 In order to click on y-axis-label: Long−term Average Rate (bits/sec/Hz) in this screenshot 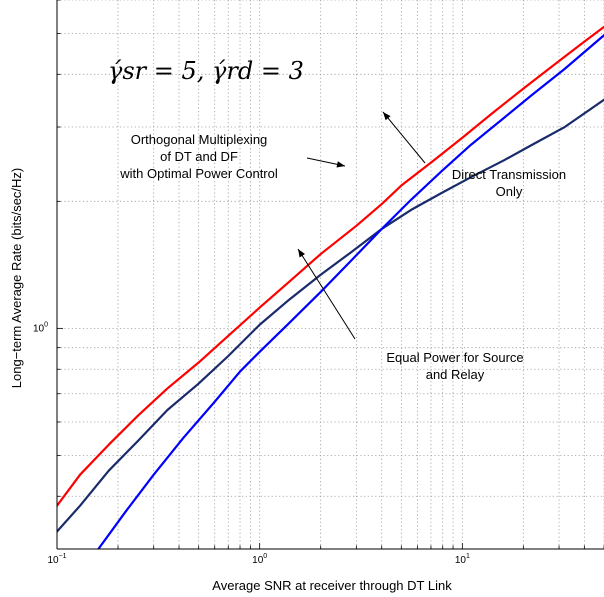, I will do `click(16, 278)`.